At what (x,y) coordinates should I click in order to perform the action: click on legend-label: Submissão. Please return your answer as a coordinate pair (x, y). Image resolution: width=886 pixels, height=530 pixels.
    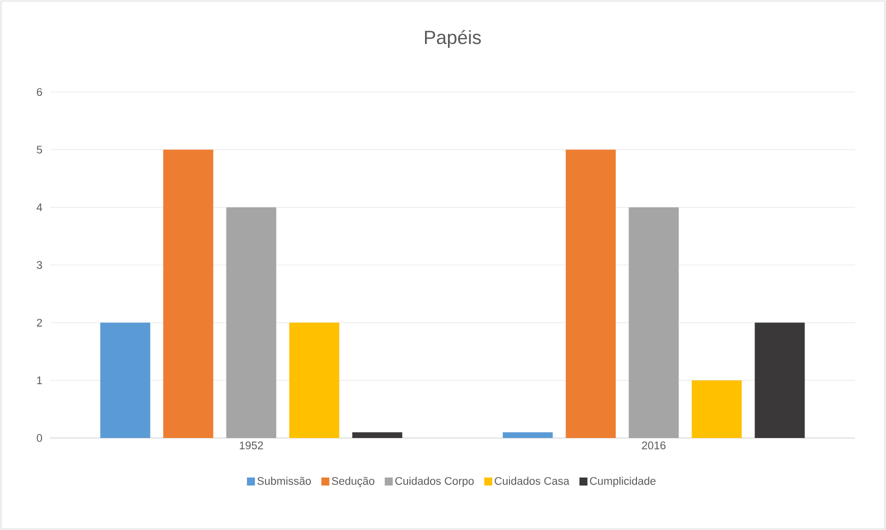
    Looking at the image, I should click on (284, 480).